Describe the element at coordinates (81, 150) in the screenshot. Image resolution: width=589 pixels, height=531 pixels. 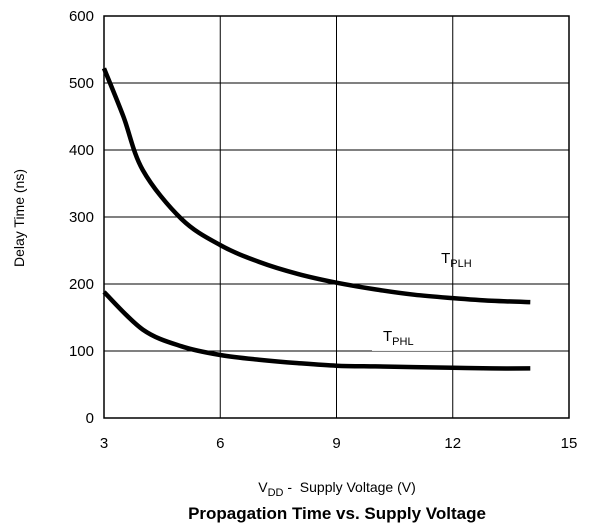
I see `y-tick-label: 400` at that location.